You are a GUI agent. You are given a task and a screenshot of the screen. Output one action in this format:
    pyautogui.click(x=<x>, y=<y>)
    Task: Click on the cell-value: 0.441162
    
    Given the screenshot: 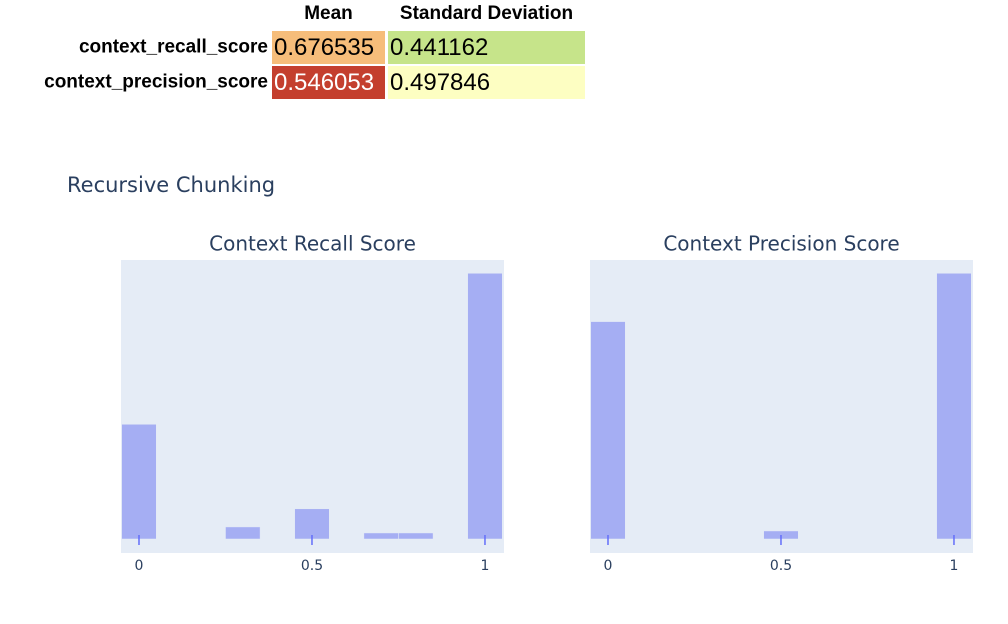 What is the action you would take?
    pyautogui.click(x=439, y=47)
    